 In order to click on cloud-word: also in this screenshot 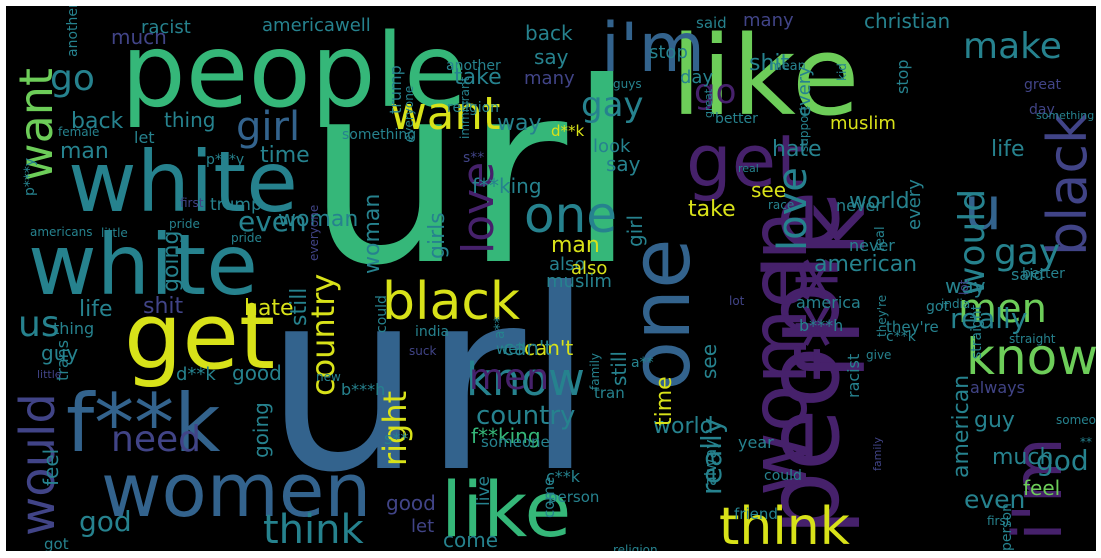, I will do `click(567, 264)`.